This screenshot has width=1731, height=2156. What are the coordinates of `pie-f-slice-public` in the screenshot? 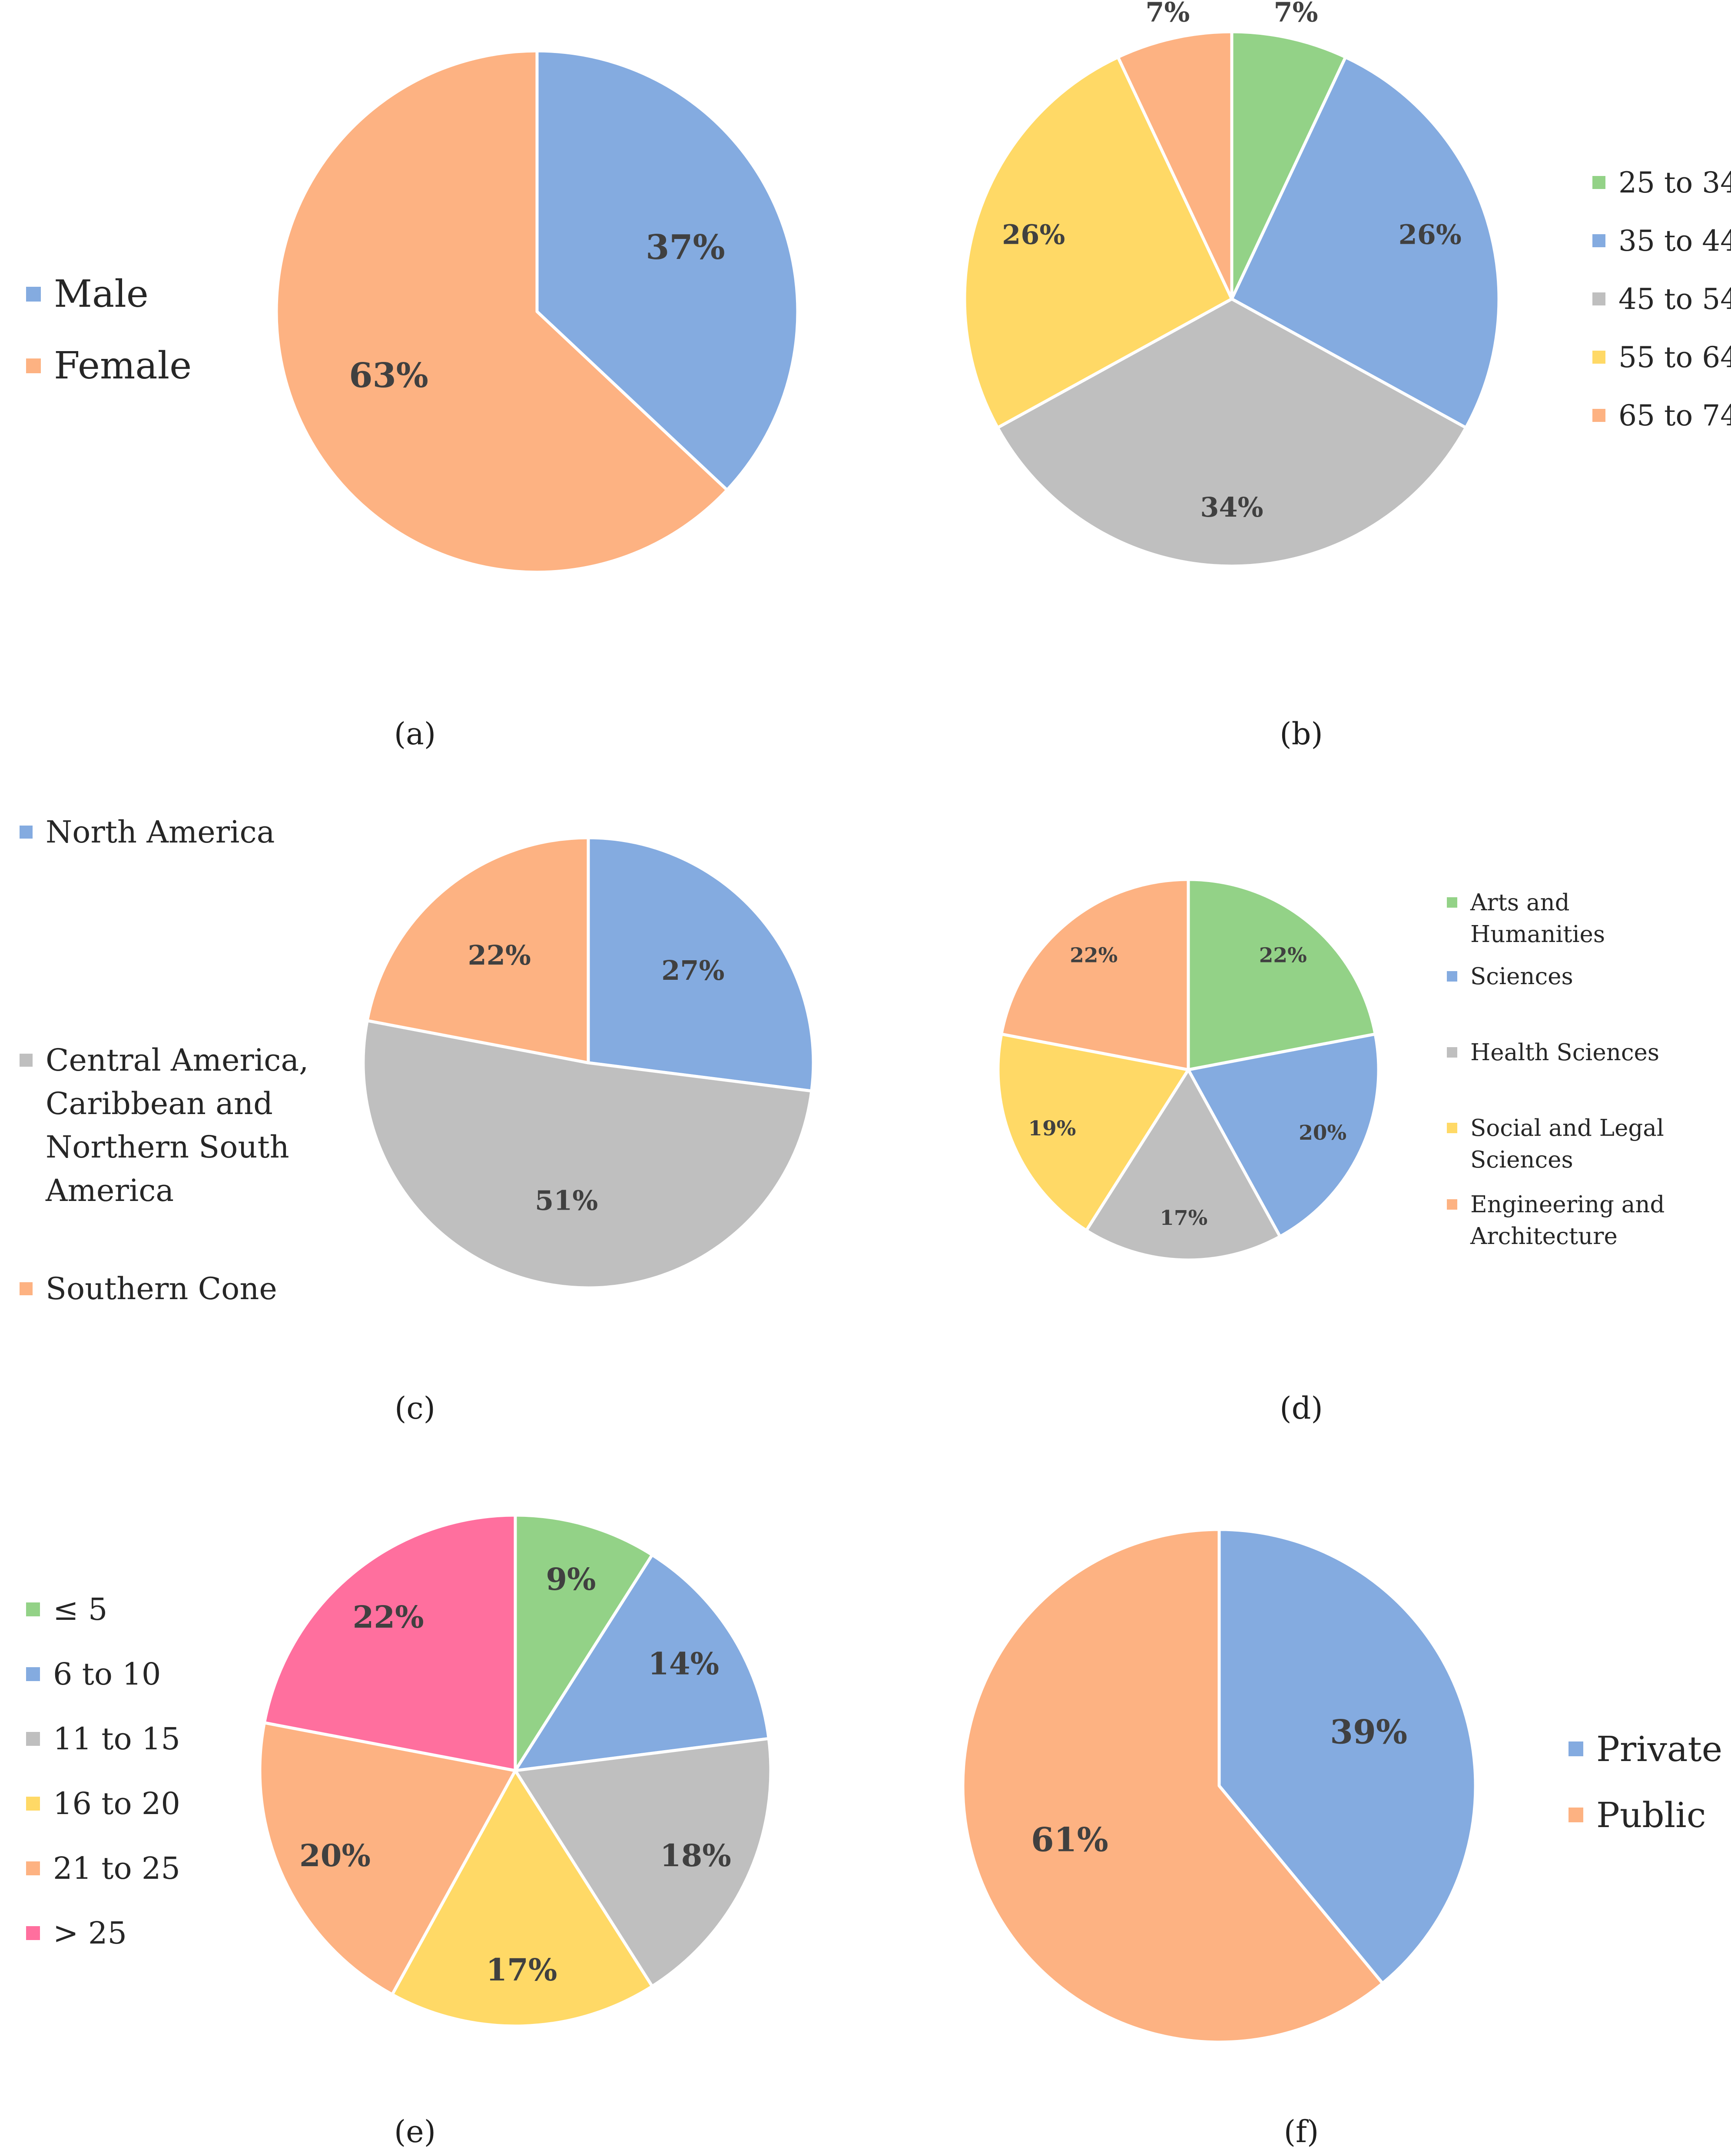 It's located at (1173, 1786).